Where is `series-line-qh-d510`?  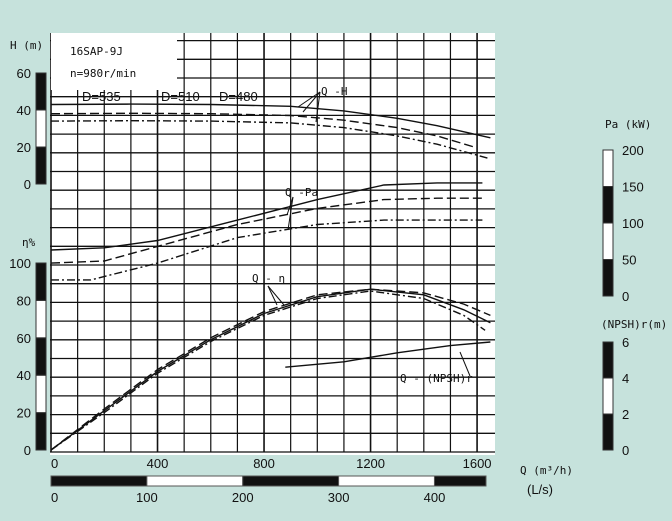 series-line-qh-d510 is located at coordinates (264, 130).